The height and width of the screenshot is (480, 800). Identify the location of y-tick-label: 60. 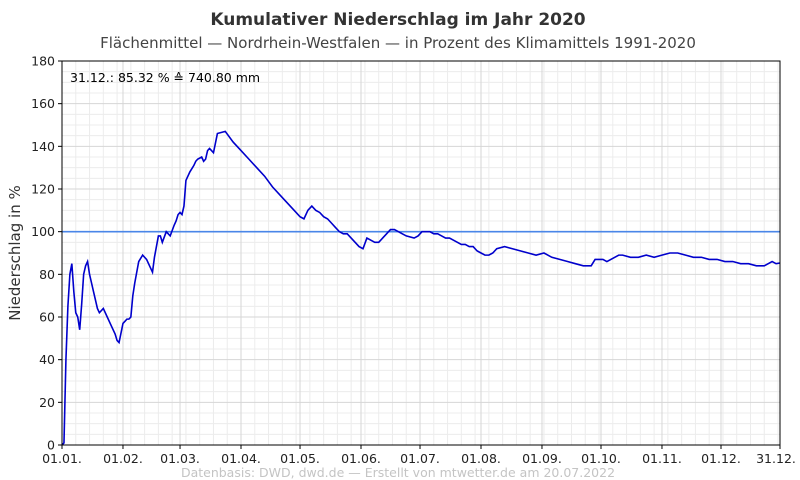
(47, 317).